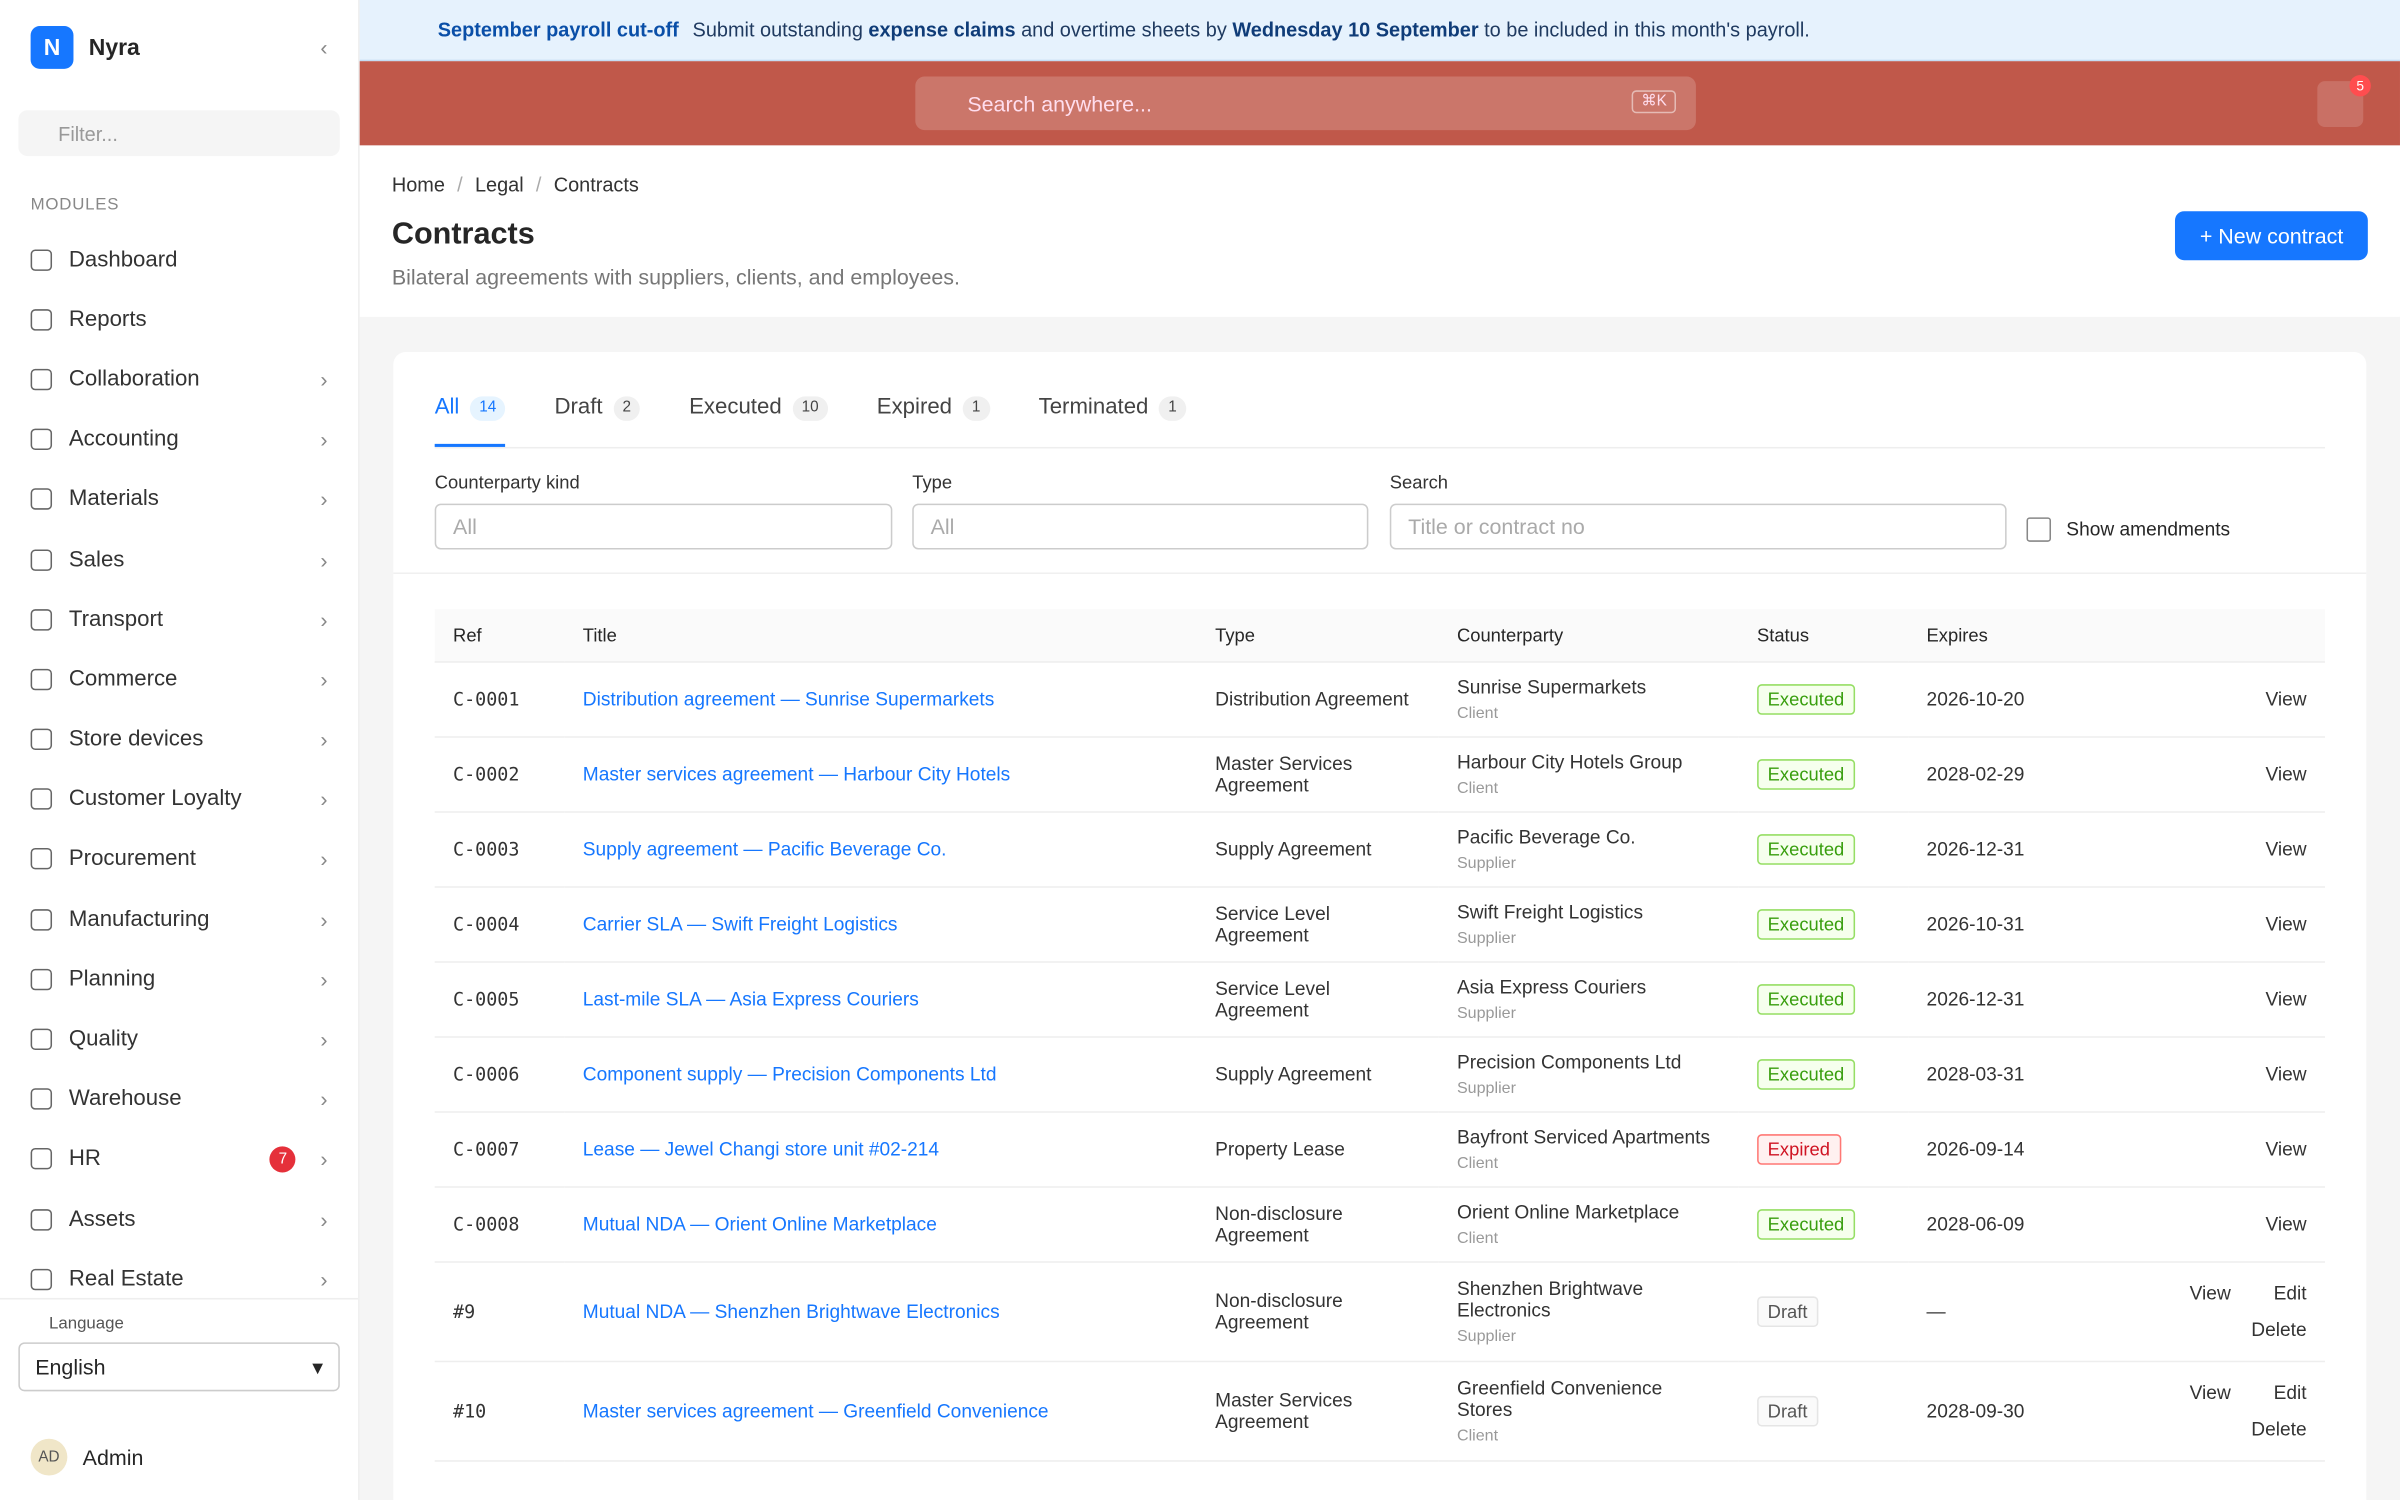 Image resolution: width=2400 pixels, height=1500 pixels. I want to click on nav-item: Sales ›, so click(179, 559).